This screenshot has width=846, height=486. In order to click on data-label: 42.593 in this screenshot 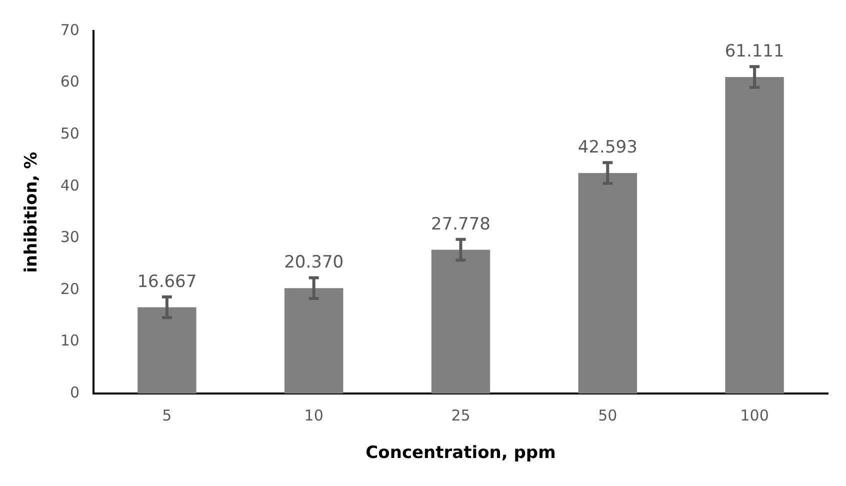, I will do `click(608, 148)`.